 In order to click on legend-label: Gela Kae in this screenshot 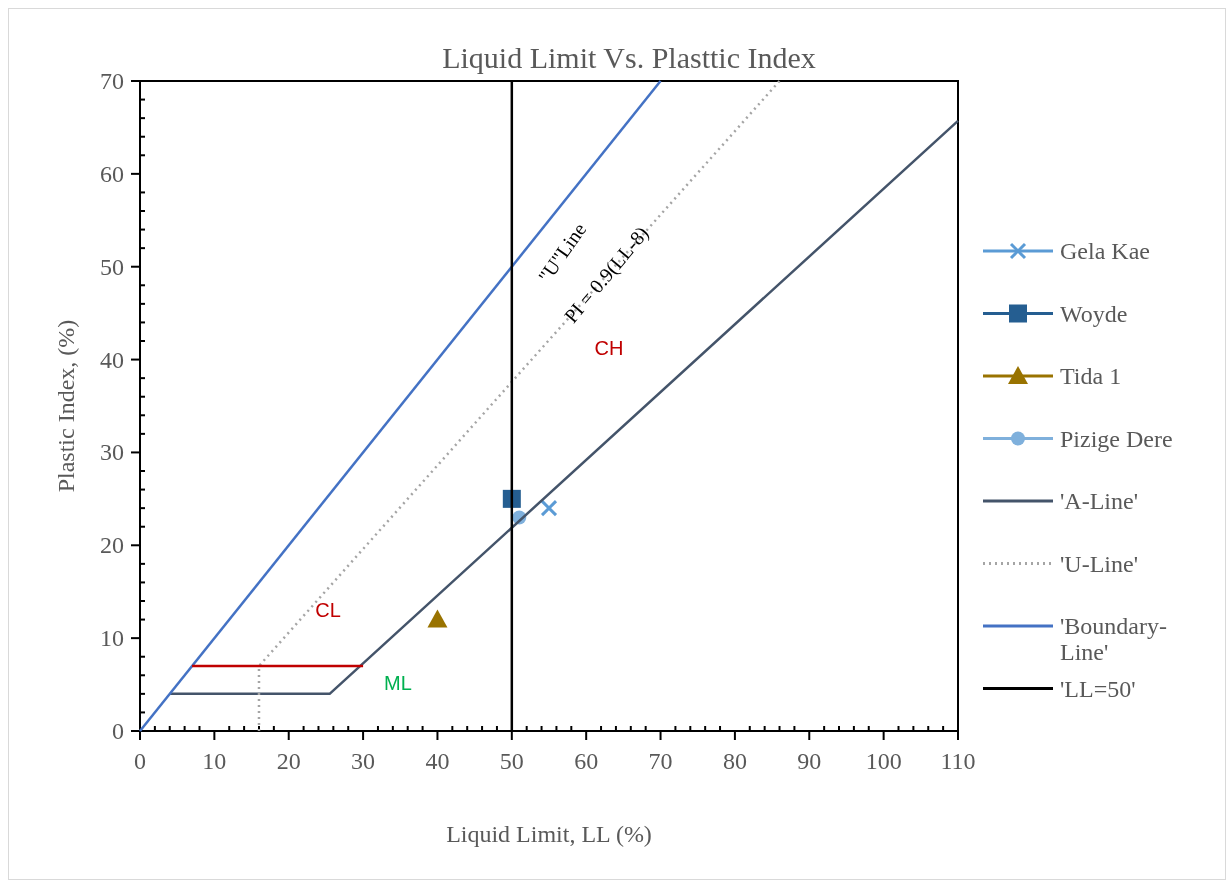, I will do `click(1105, 251)`.